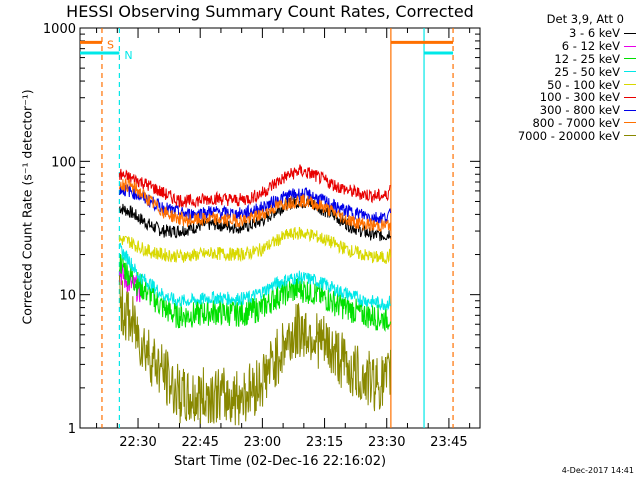 The image size is (640, 480). What do you see at coordinates (587, 71) in the screenshot?
I see `legend-entry-label: 25 - 50 keV` at bounding box center [587, 71].